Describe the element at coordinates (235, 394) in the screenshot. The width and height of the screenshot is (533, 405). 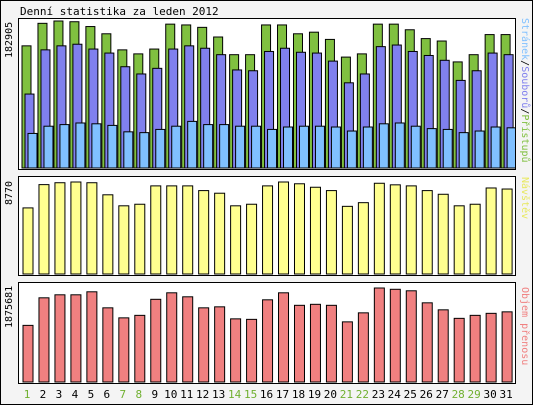
I see `day-label-14: 14` at that location.